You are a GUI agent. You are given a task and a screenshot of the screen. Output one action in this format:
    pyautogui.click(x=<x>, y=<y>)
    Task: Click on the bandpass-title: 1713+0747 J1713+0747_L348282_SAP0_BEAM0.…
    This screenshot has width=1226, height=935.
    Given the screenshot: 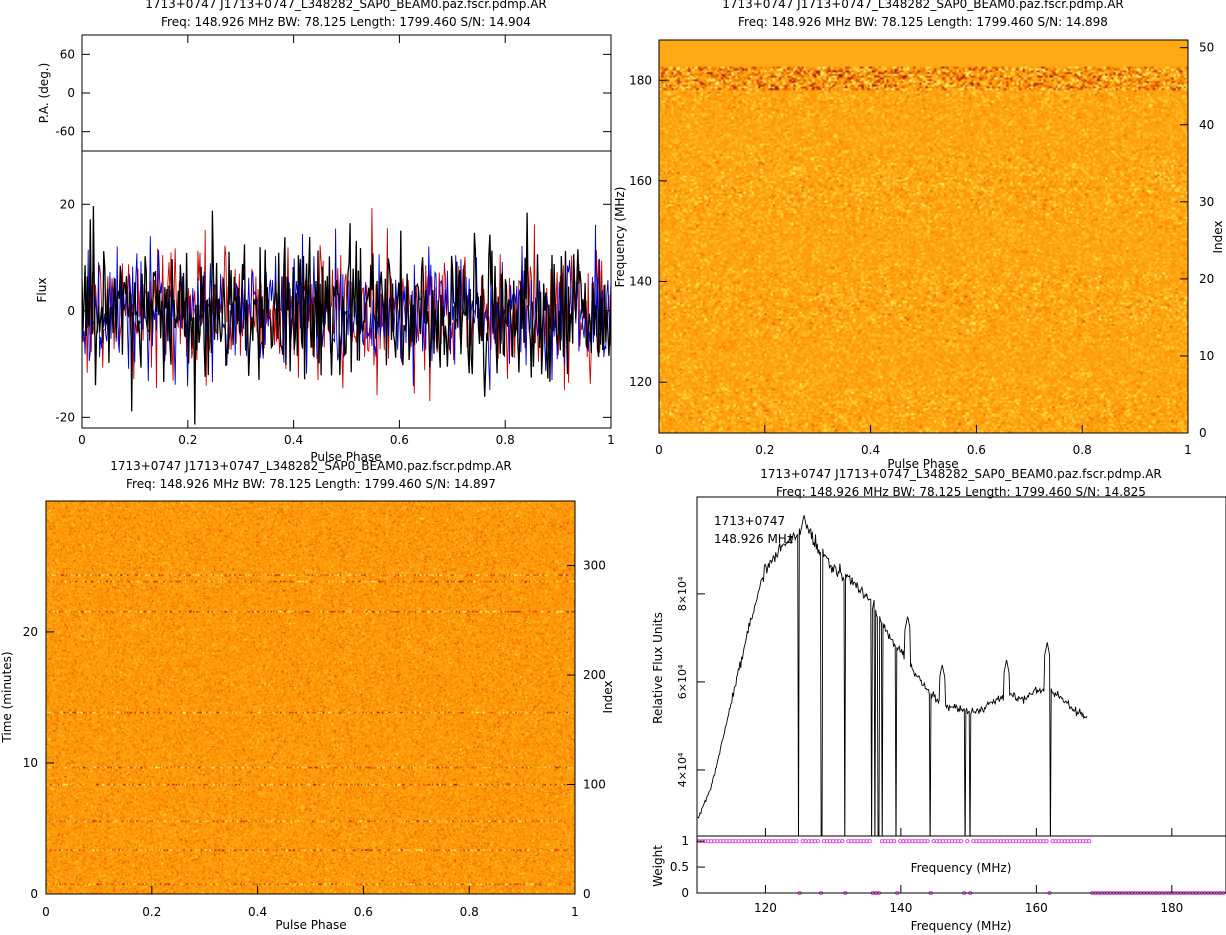 What is the action you would take?
    pyautogui.click(x=961, y=474)
    